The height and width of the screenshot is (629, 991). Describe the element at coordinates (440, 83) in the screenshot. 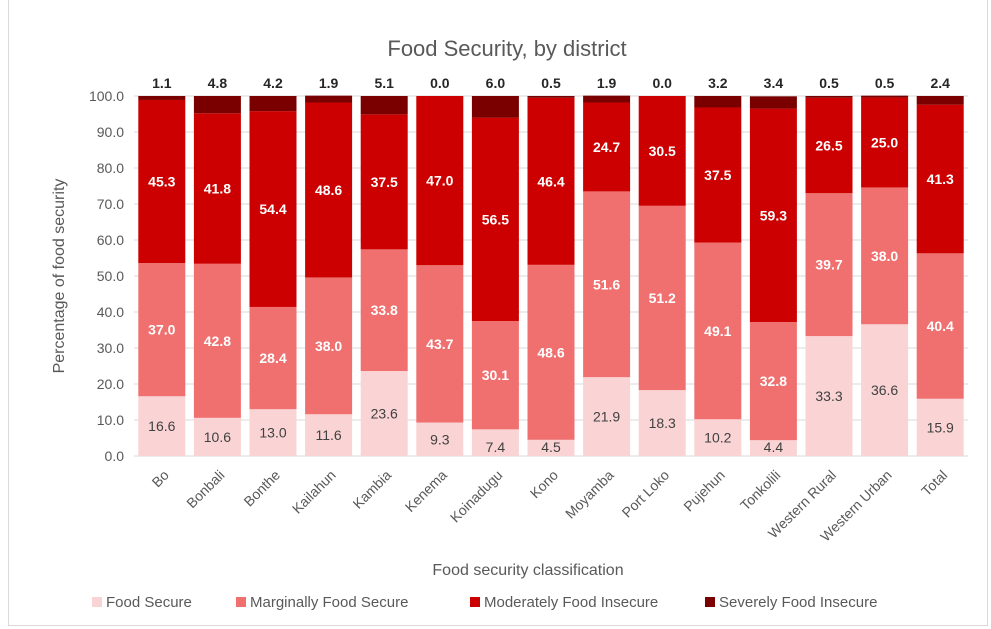

I see `data-label: 0.0` at that location.